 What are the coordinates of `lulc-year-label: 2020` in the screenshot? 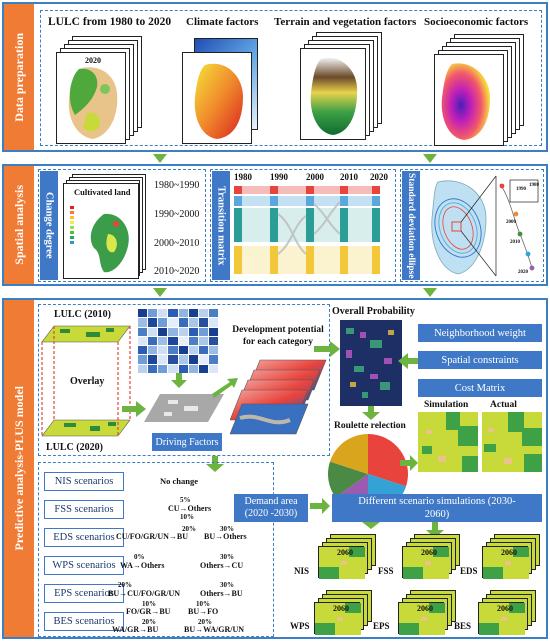 It's located at (93, 60).